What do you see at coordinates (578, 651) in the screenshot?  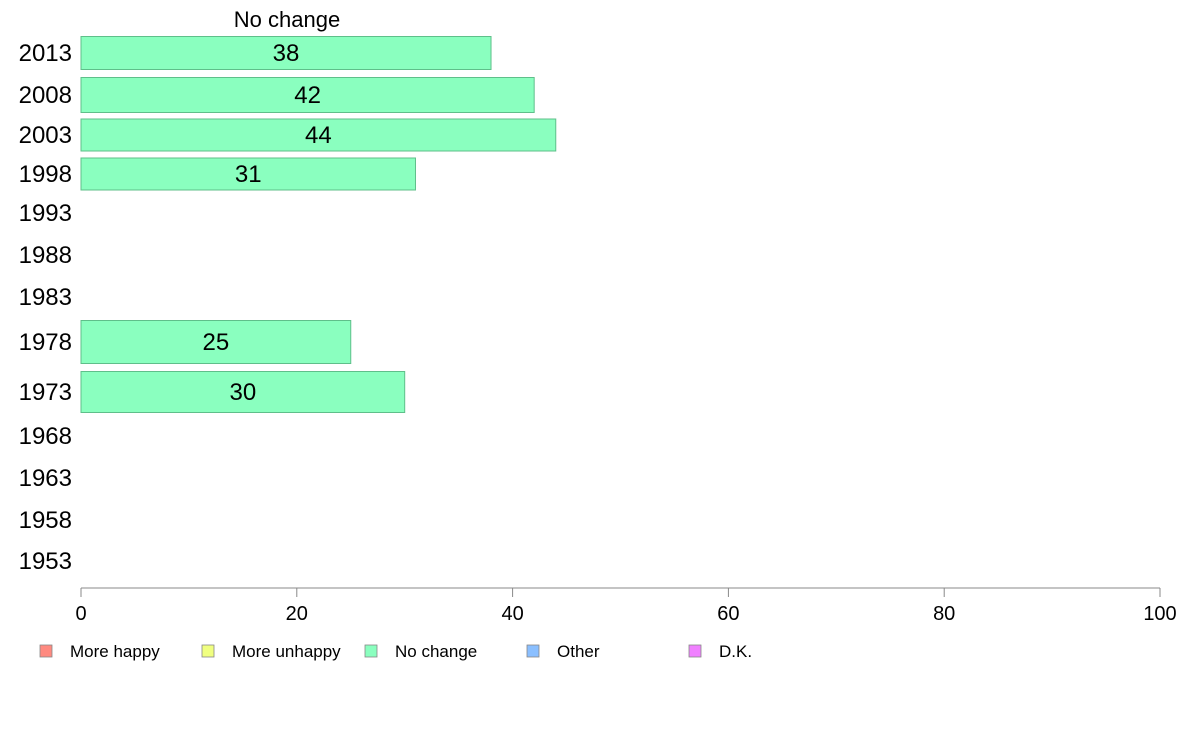 I see `legend-label-other: Other` at bounding box center [578, 651].